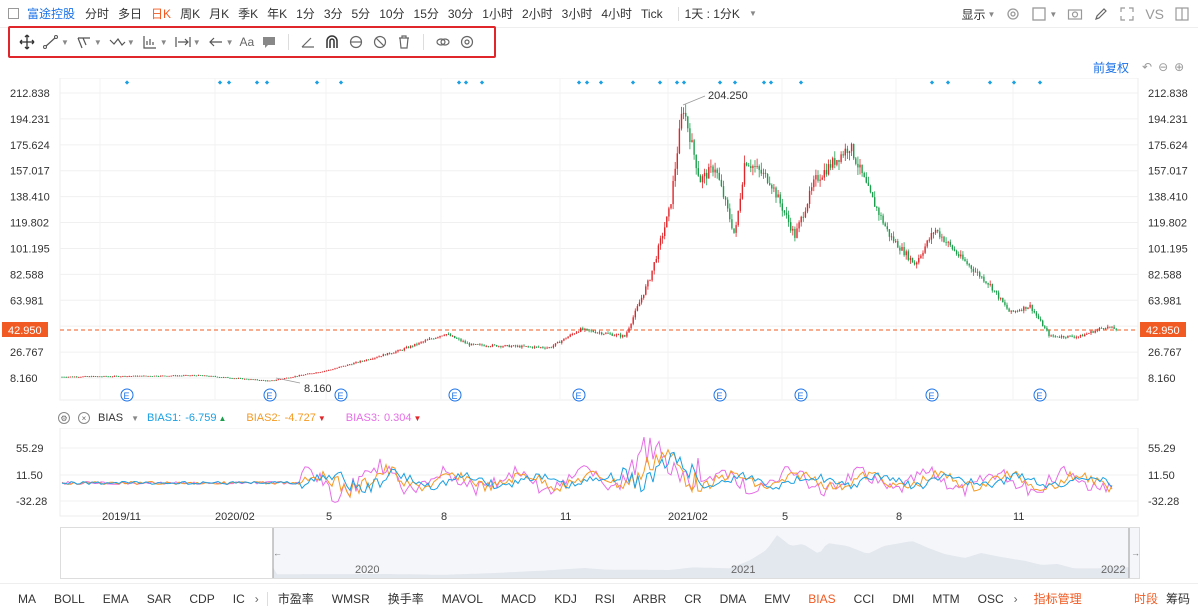  I want to click on trend-line-tool: ▼, so click(55, 42).